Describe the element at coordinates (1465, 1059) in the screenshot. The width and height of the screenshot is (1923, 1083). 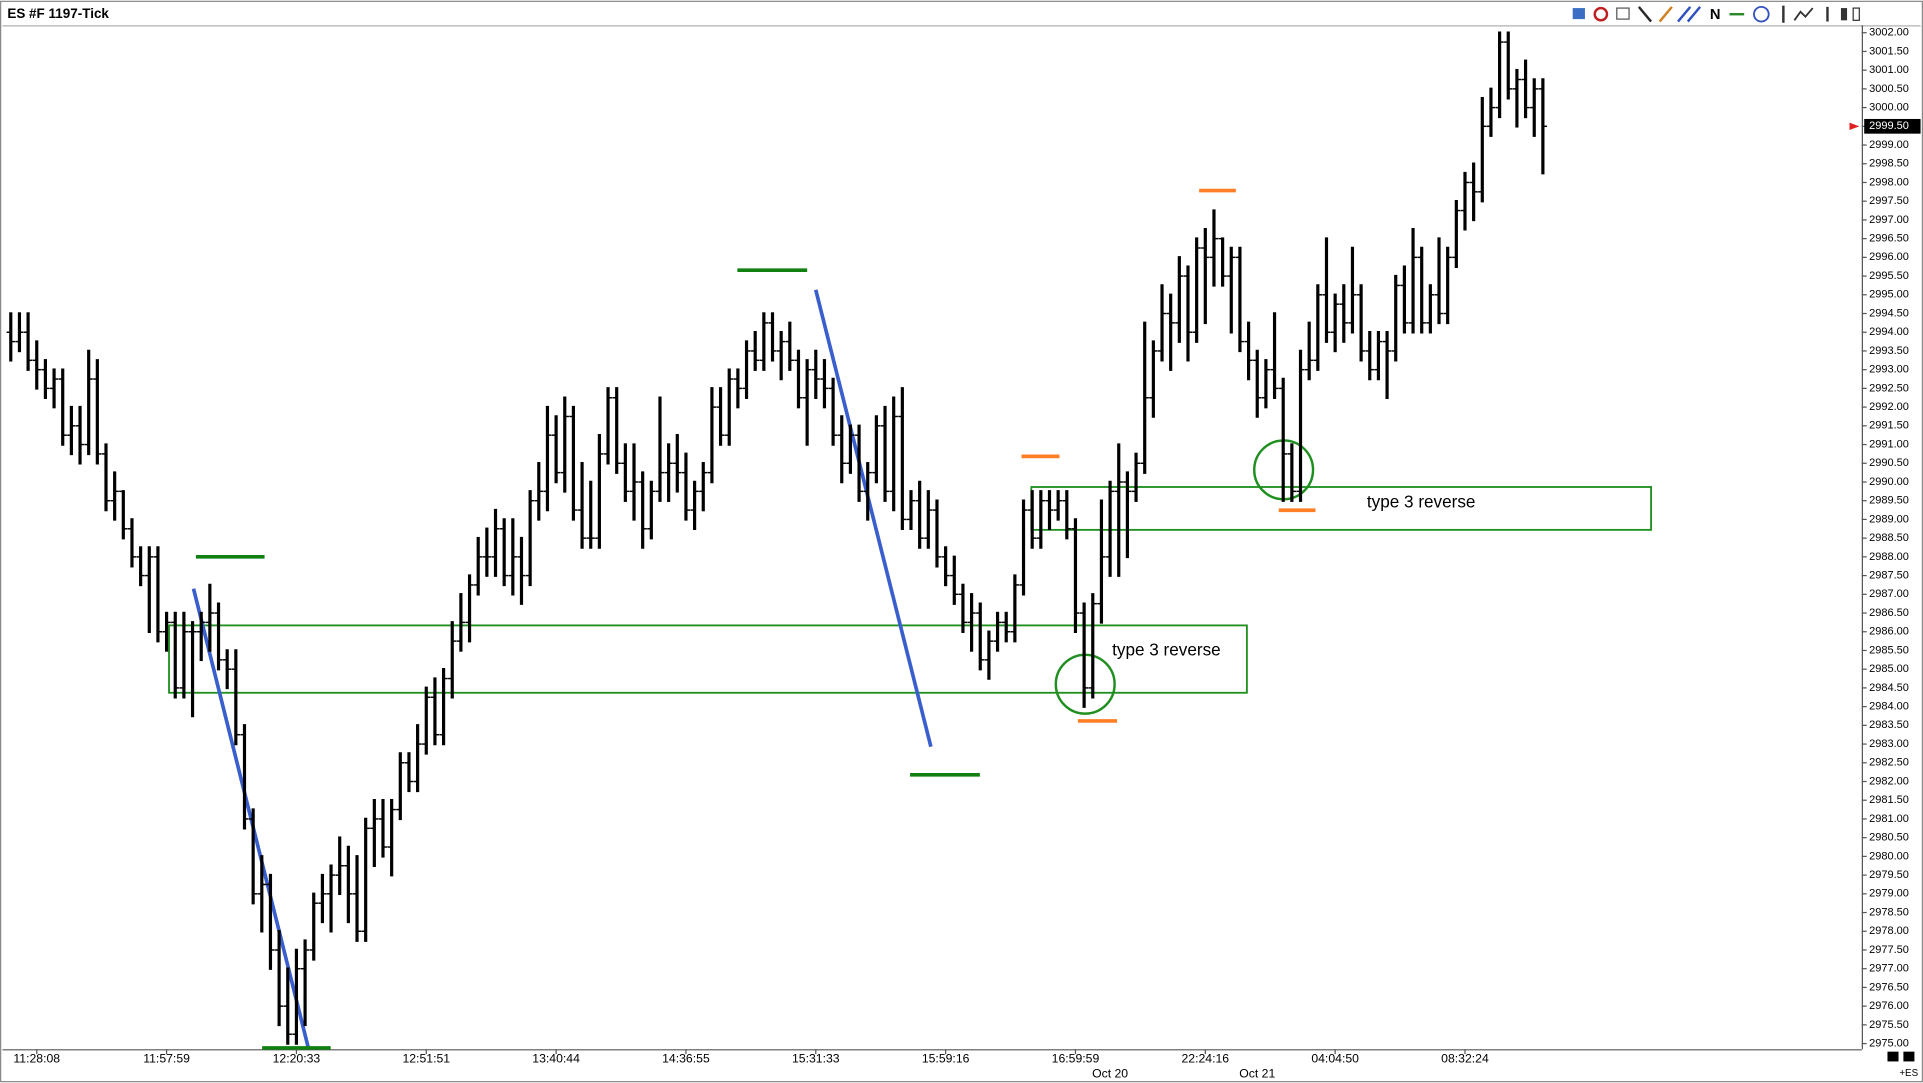
I see `x-tick-label: 08:32:24` at that location.